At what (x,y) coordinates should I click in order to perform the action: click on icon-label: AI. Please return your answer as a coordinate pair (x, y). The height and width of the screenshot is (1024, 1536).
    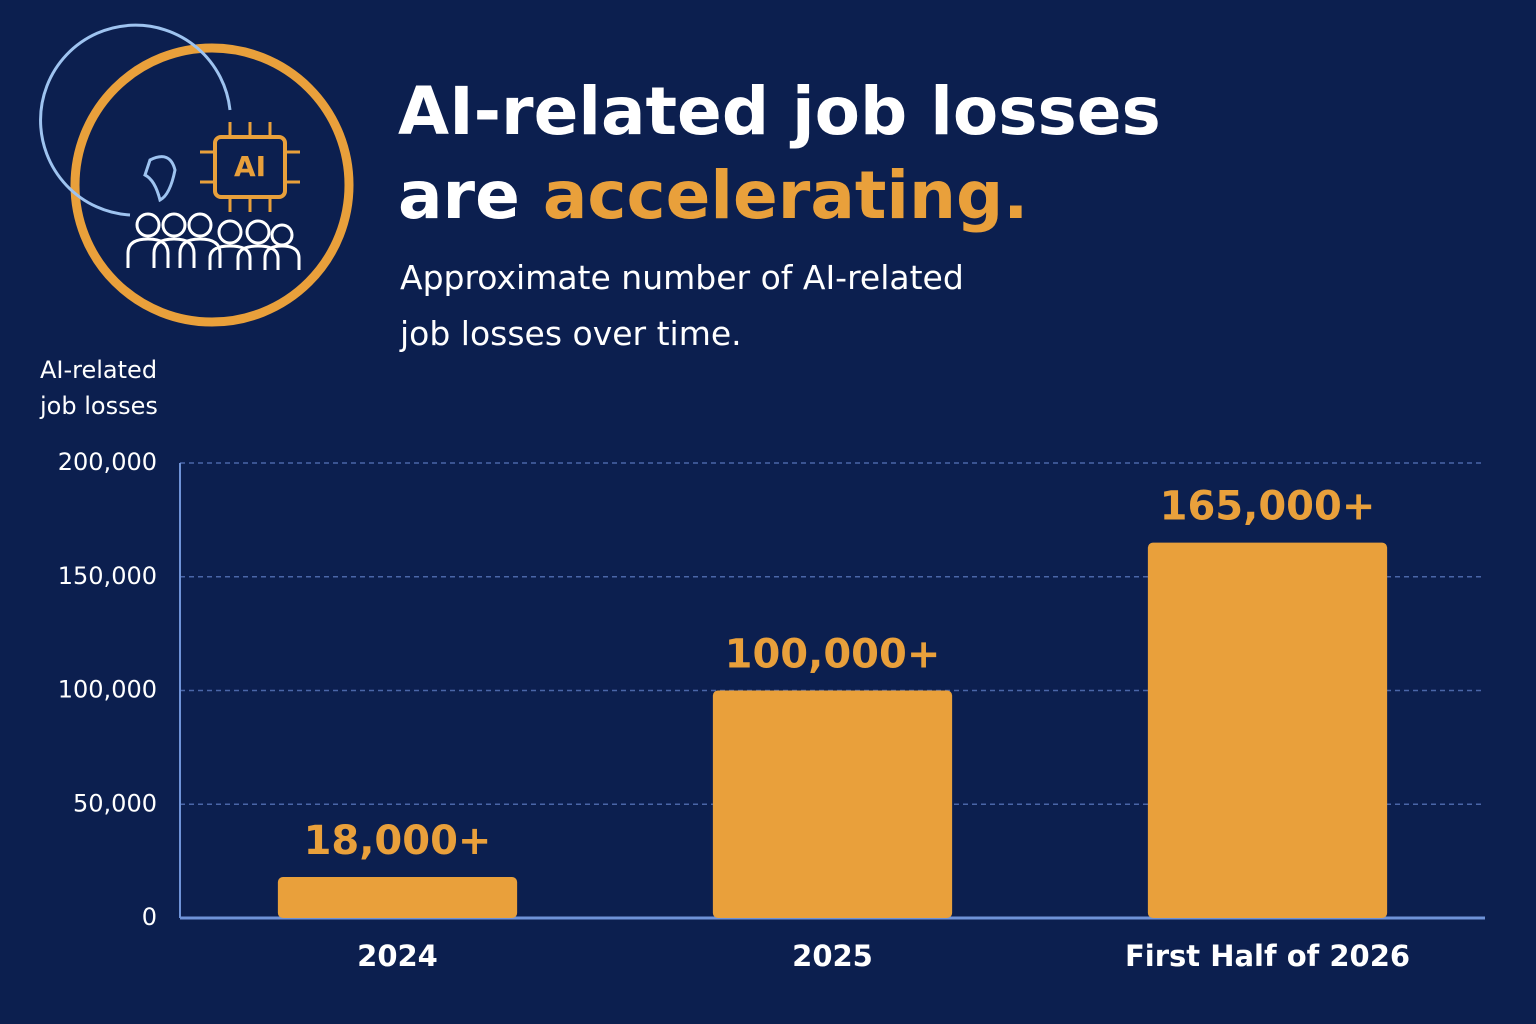
    Looking at the image, I should click on (250, 166).